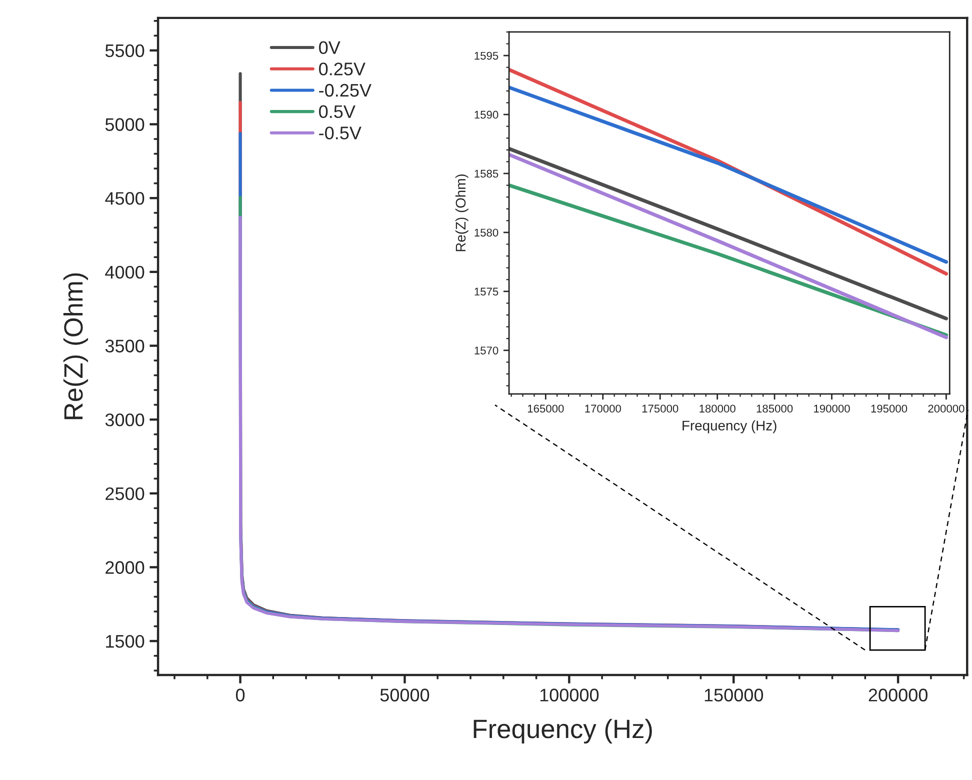  I want to click on x-tick-label: 170000, so click(603, 408).